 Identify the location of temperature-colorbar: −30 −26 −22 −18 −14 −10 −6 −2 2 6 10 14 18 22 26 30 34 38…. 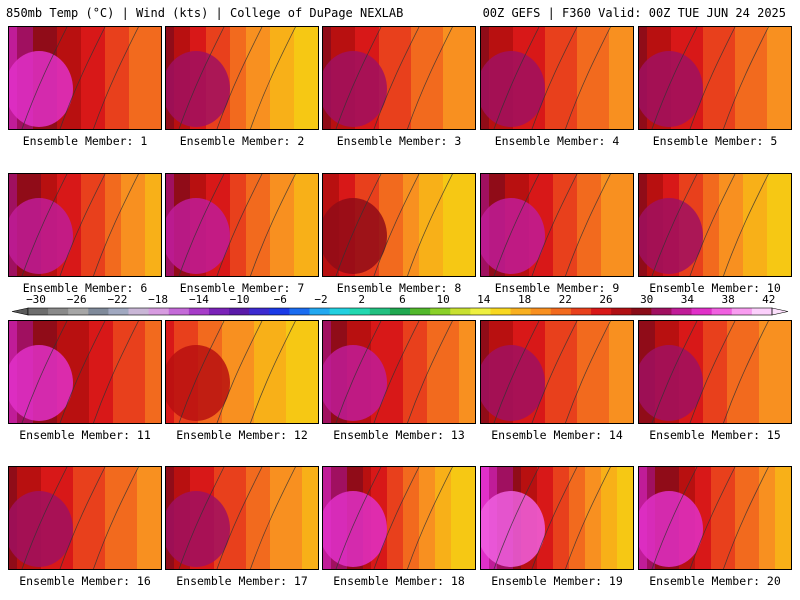
(400, 304).